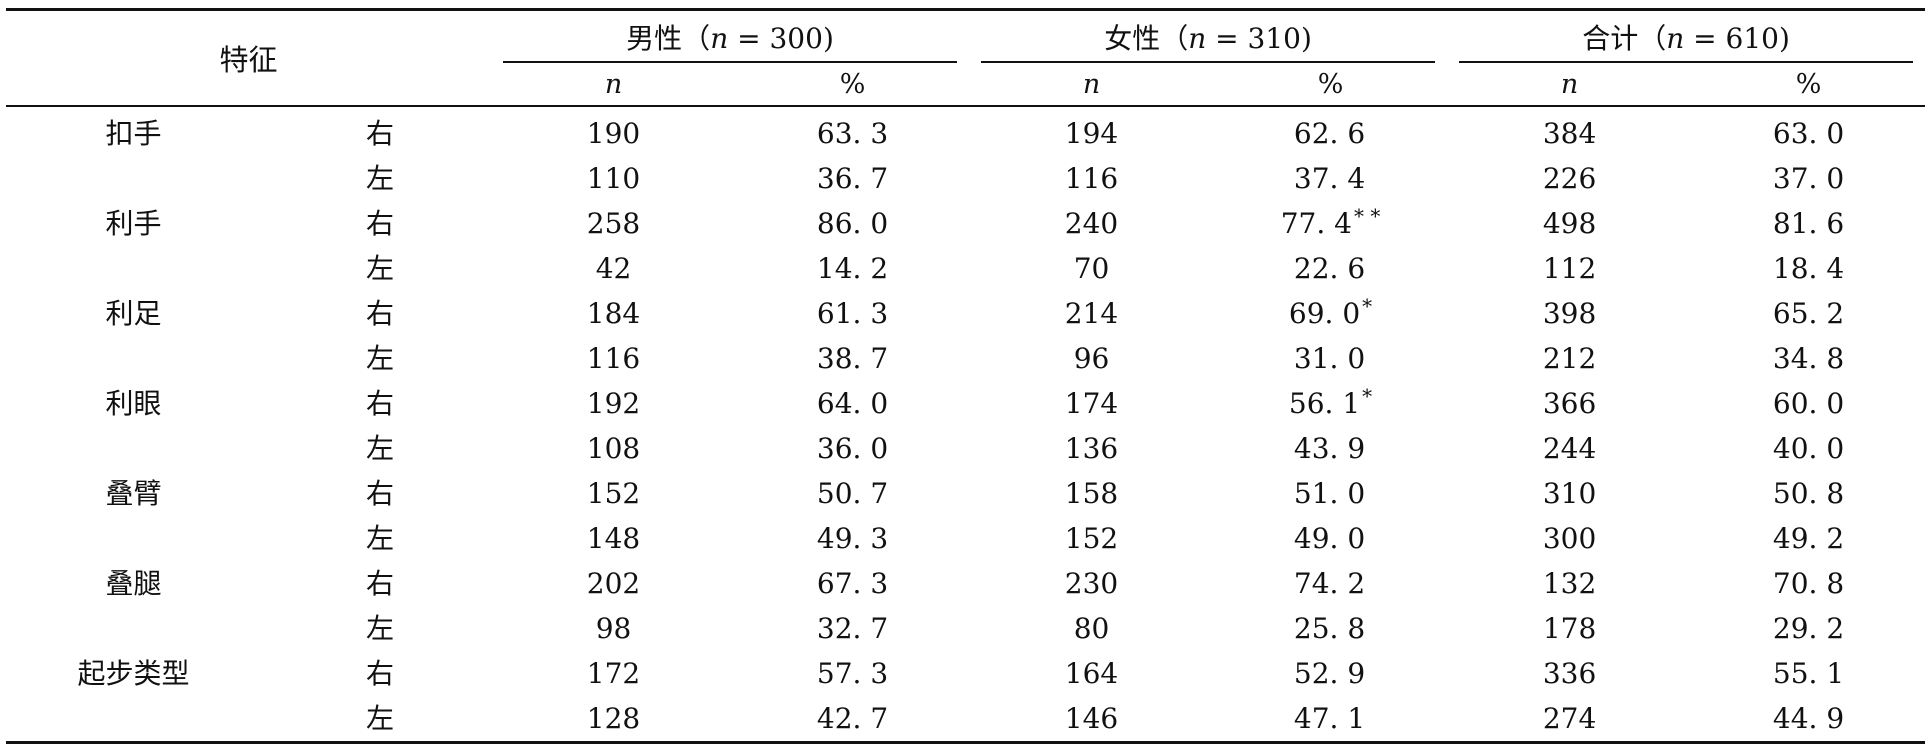 The image size is (1925, 751). I want to click on significance-mark: *, so click(1367, 305).